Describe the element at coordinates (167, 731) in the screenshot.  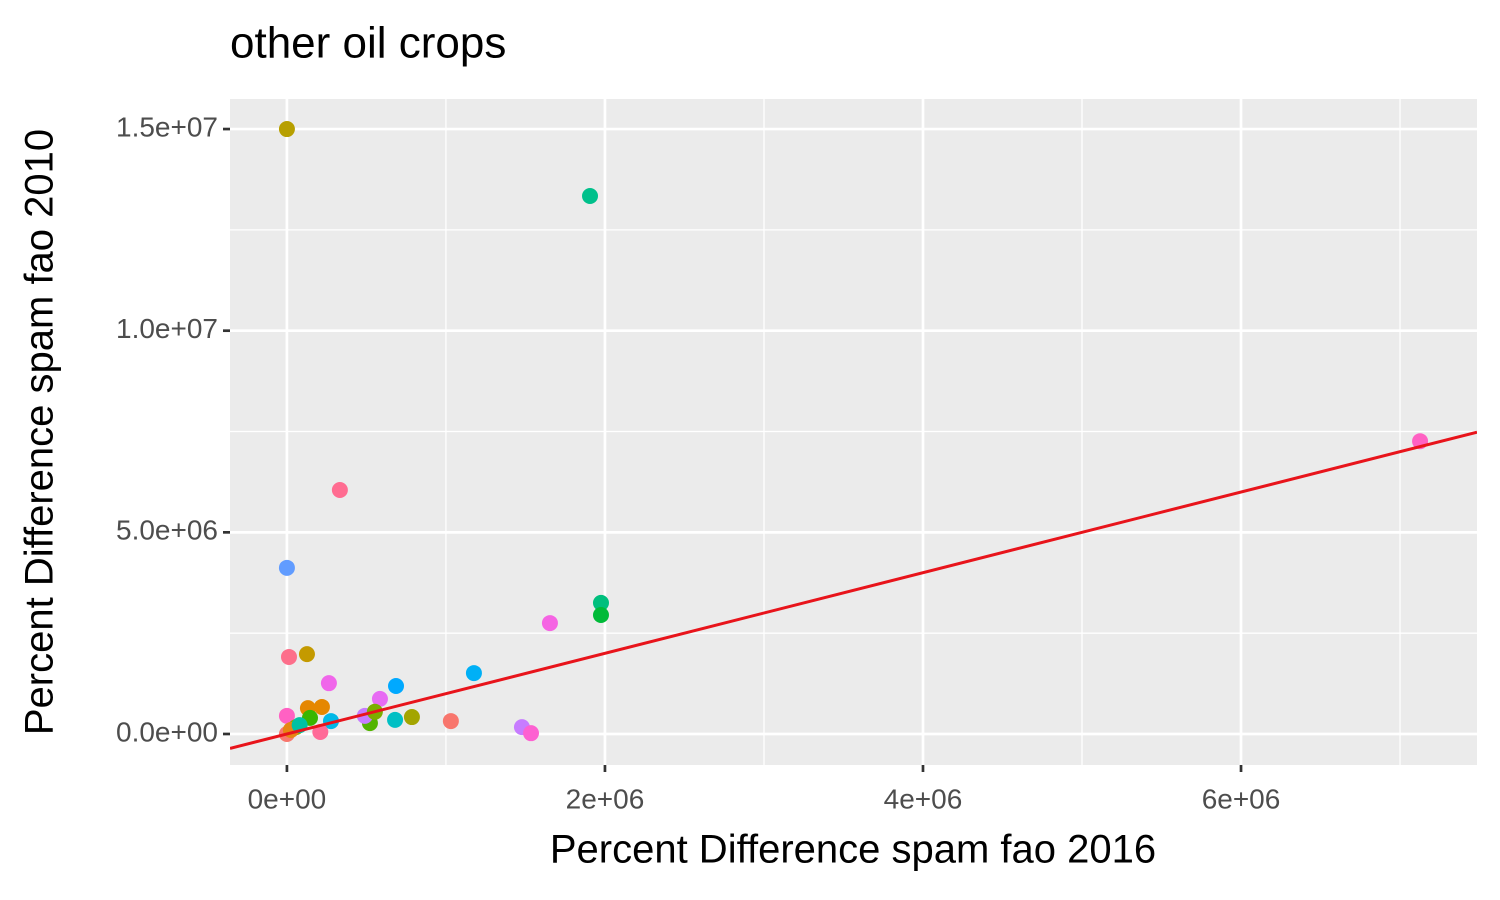
I see `y-tick-label: 0.0e+00` at that location.